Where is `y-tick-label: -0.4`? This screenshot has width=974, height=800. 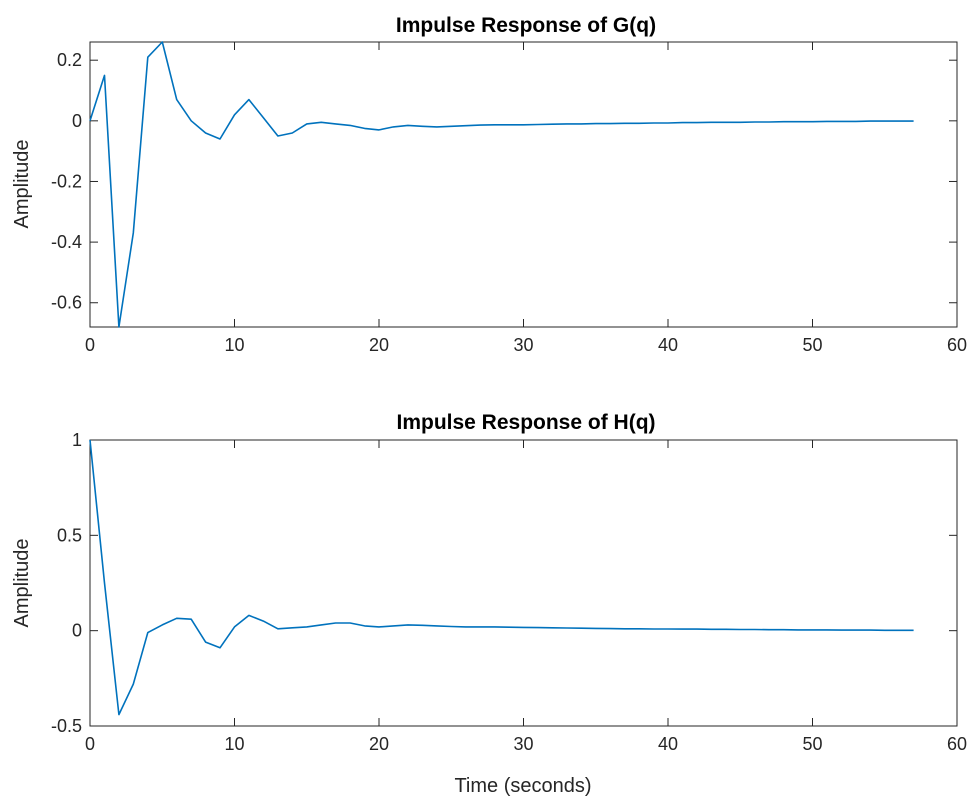
y-tick-label: -0.4 is located at coordinates (66, 242).